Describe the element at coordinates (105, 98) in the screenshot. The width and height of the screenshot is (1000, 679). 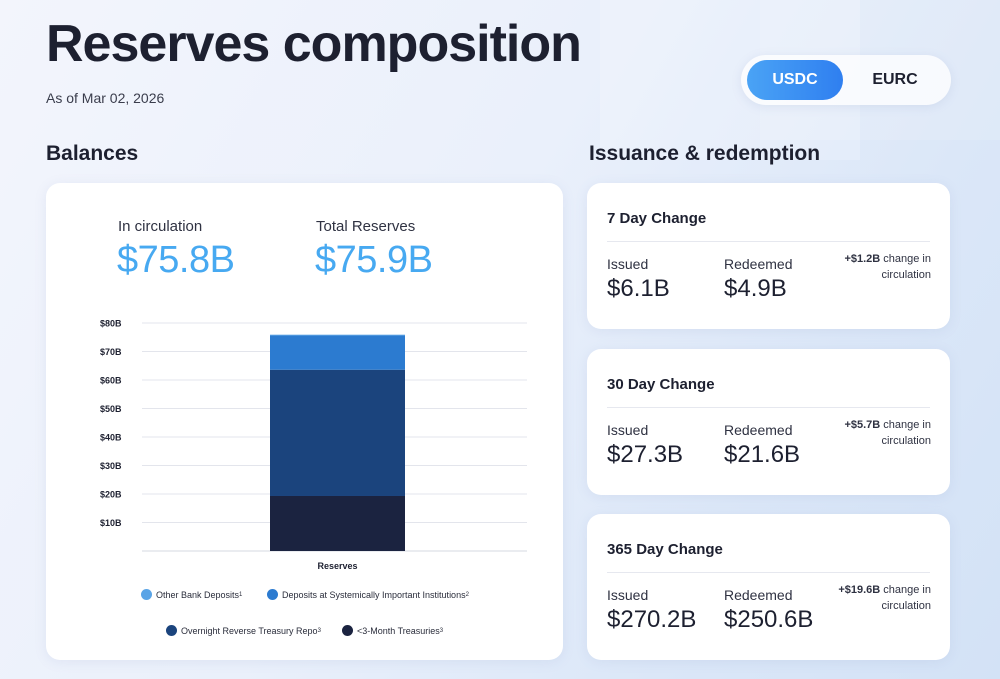
I see `as-of-date: As of Mar 02, 2026` at that location.